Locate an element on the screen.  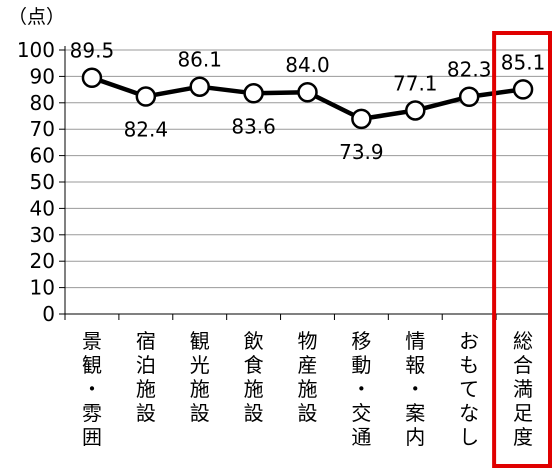
y-tick-label: 20 is located at coordinates (42, 261).